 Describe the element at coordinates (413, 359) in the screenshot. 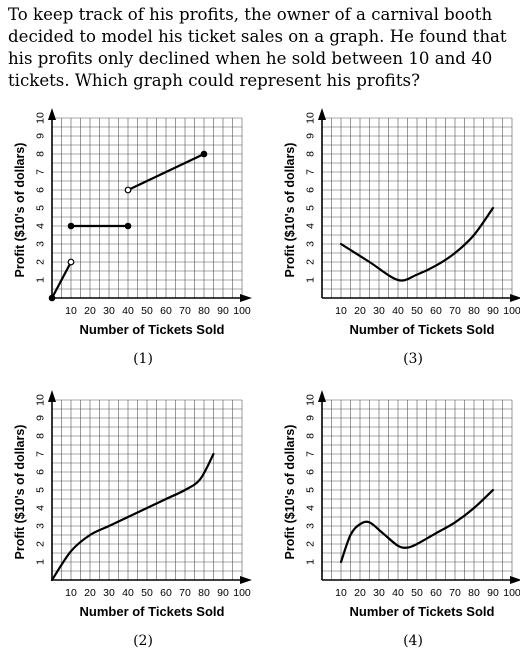

I see `choice-label: (3)` at that location.